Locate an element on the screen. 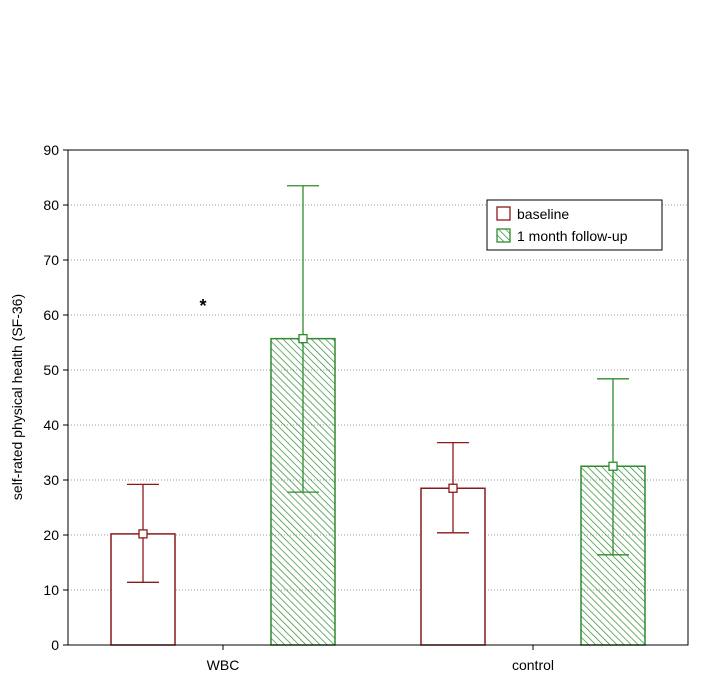 The image size is (725, 693). x-tick-label: control is located at coordinates (533, 665).